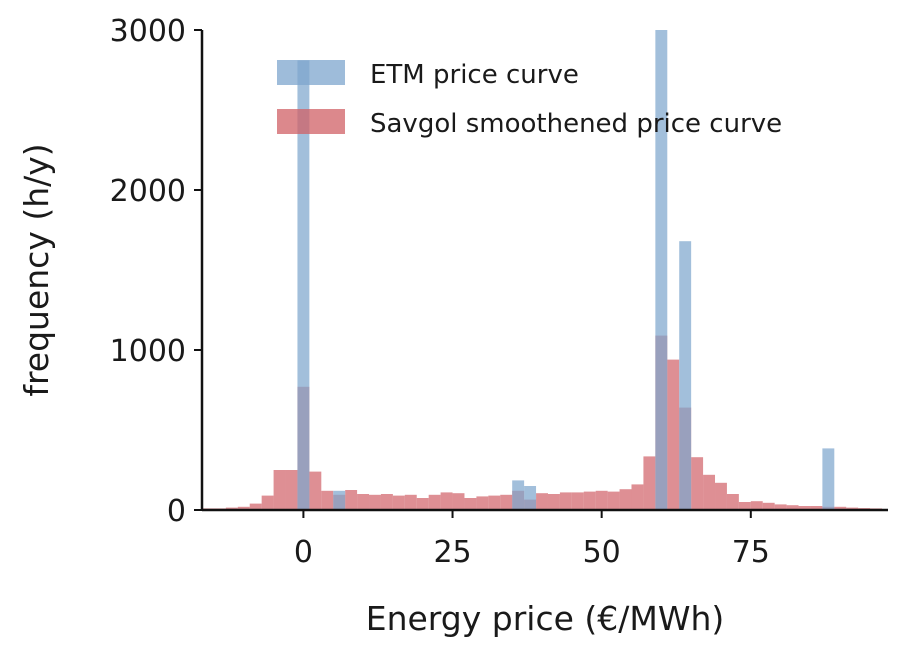 This screenshot has height=660, width=900. What do you see at coordinates (576, 124) in the screenshot?
I see `legend-label-savgol: Savgol smoothened price curve` at bounding box center [576, 124].